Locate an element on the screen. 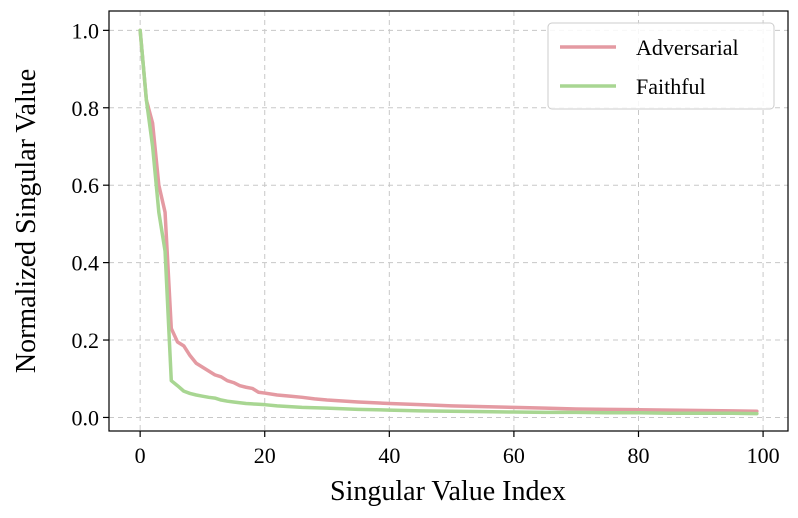 The height and width of the screenshot is (518, 798). y-tick-label: 0.0 is located at coordinates (86, 417).